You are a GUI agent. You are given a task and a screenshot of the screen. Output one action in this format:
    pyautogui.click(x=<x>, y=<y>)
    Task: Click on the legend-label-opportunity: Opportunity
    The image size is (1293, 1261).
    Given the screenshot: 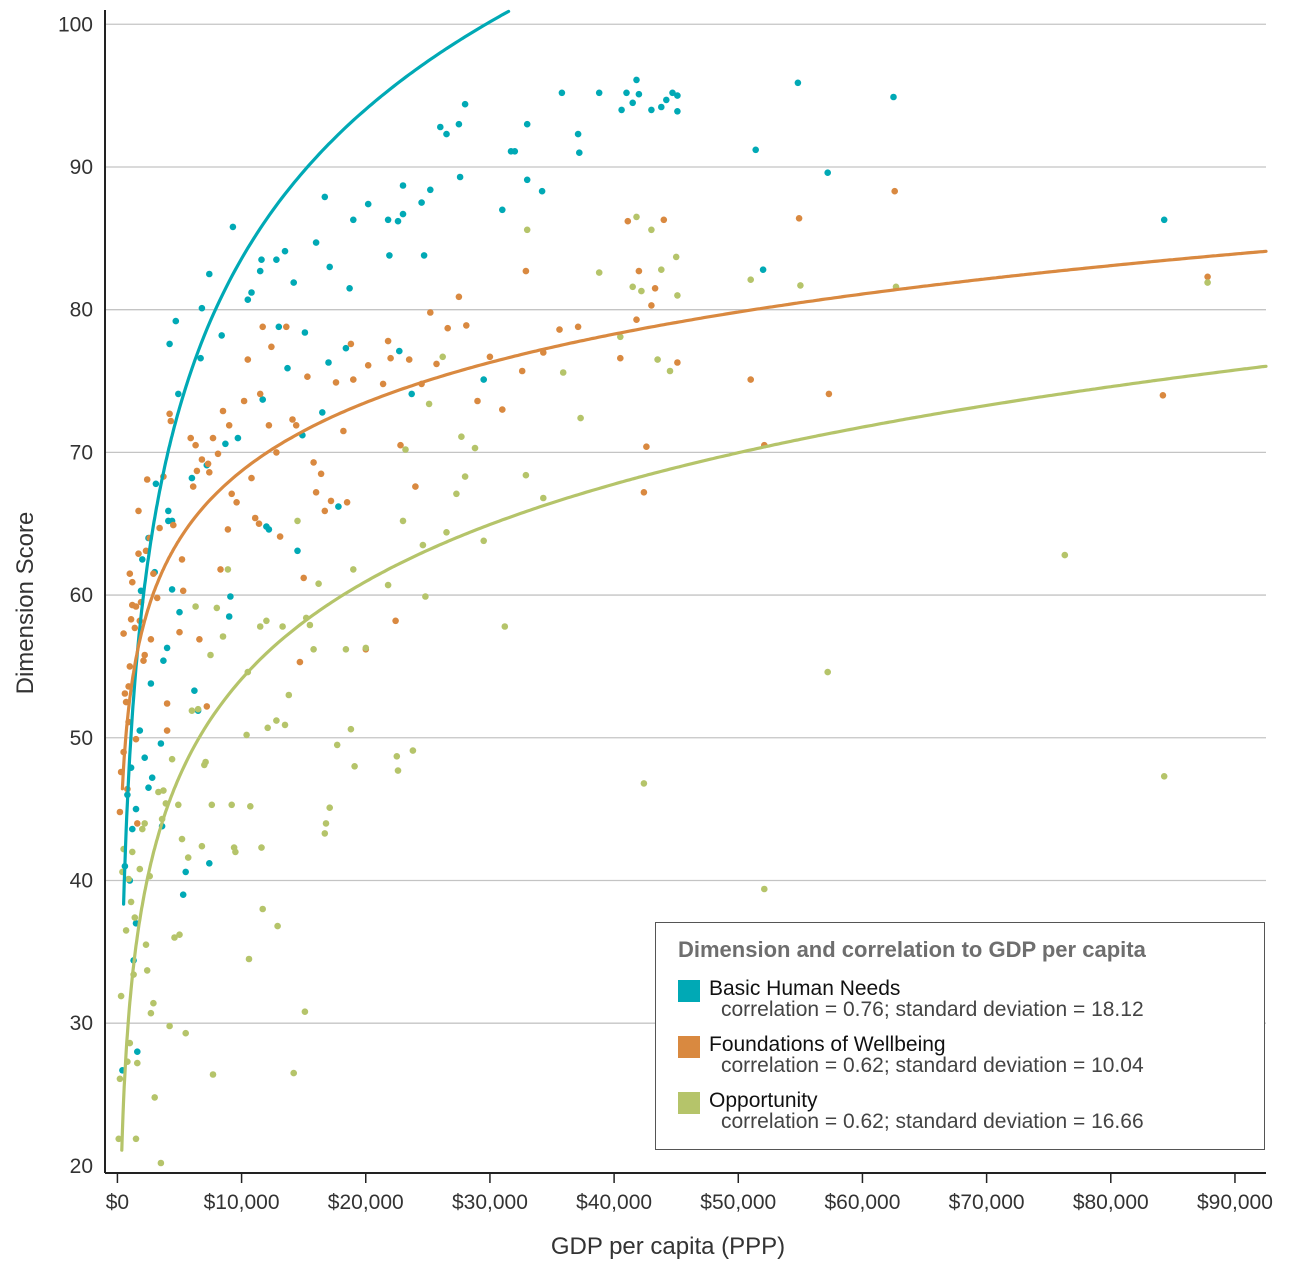 What is the action you would take?
    pyautogui.click(x=763, y=1100)
    